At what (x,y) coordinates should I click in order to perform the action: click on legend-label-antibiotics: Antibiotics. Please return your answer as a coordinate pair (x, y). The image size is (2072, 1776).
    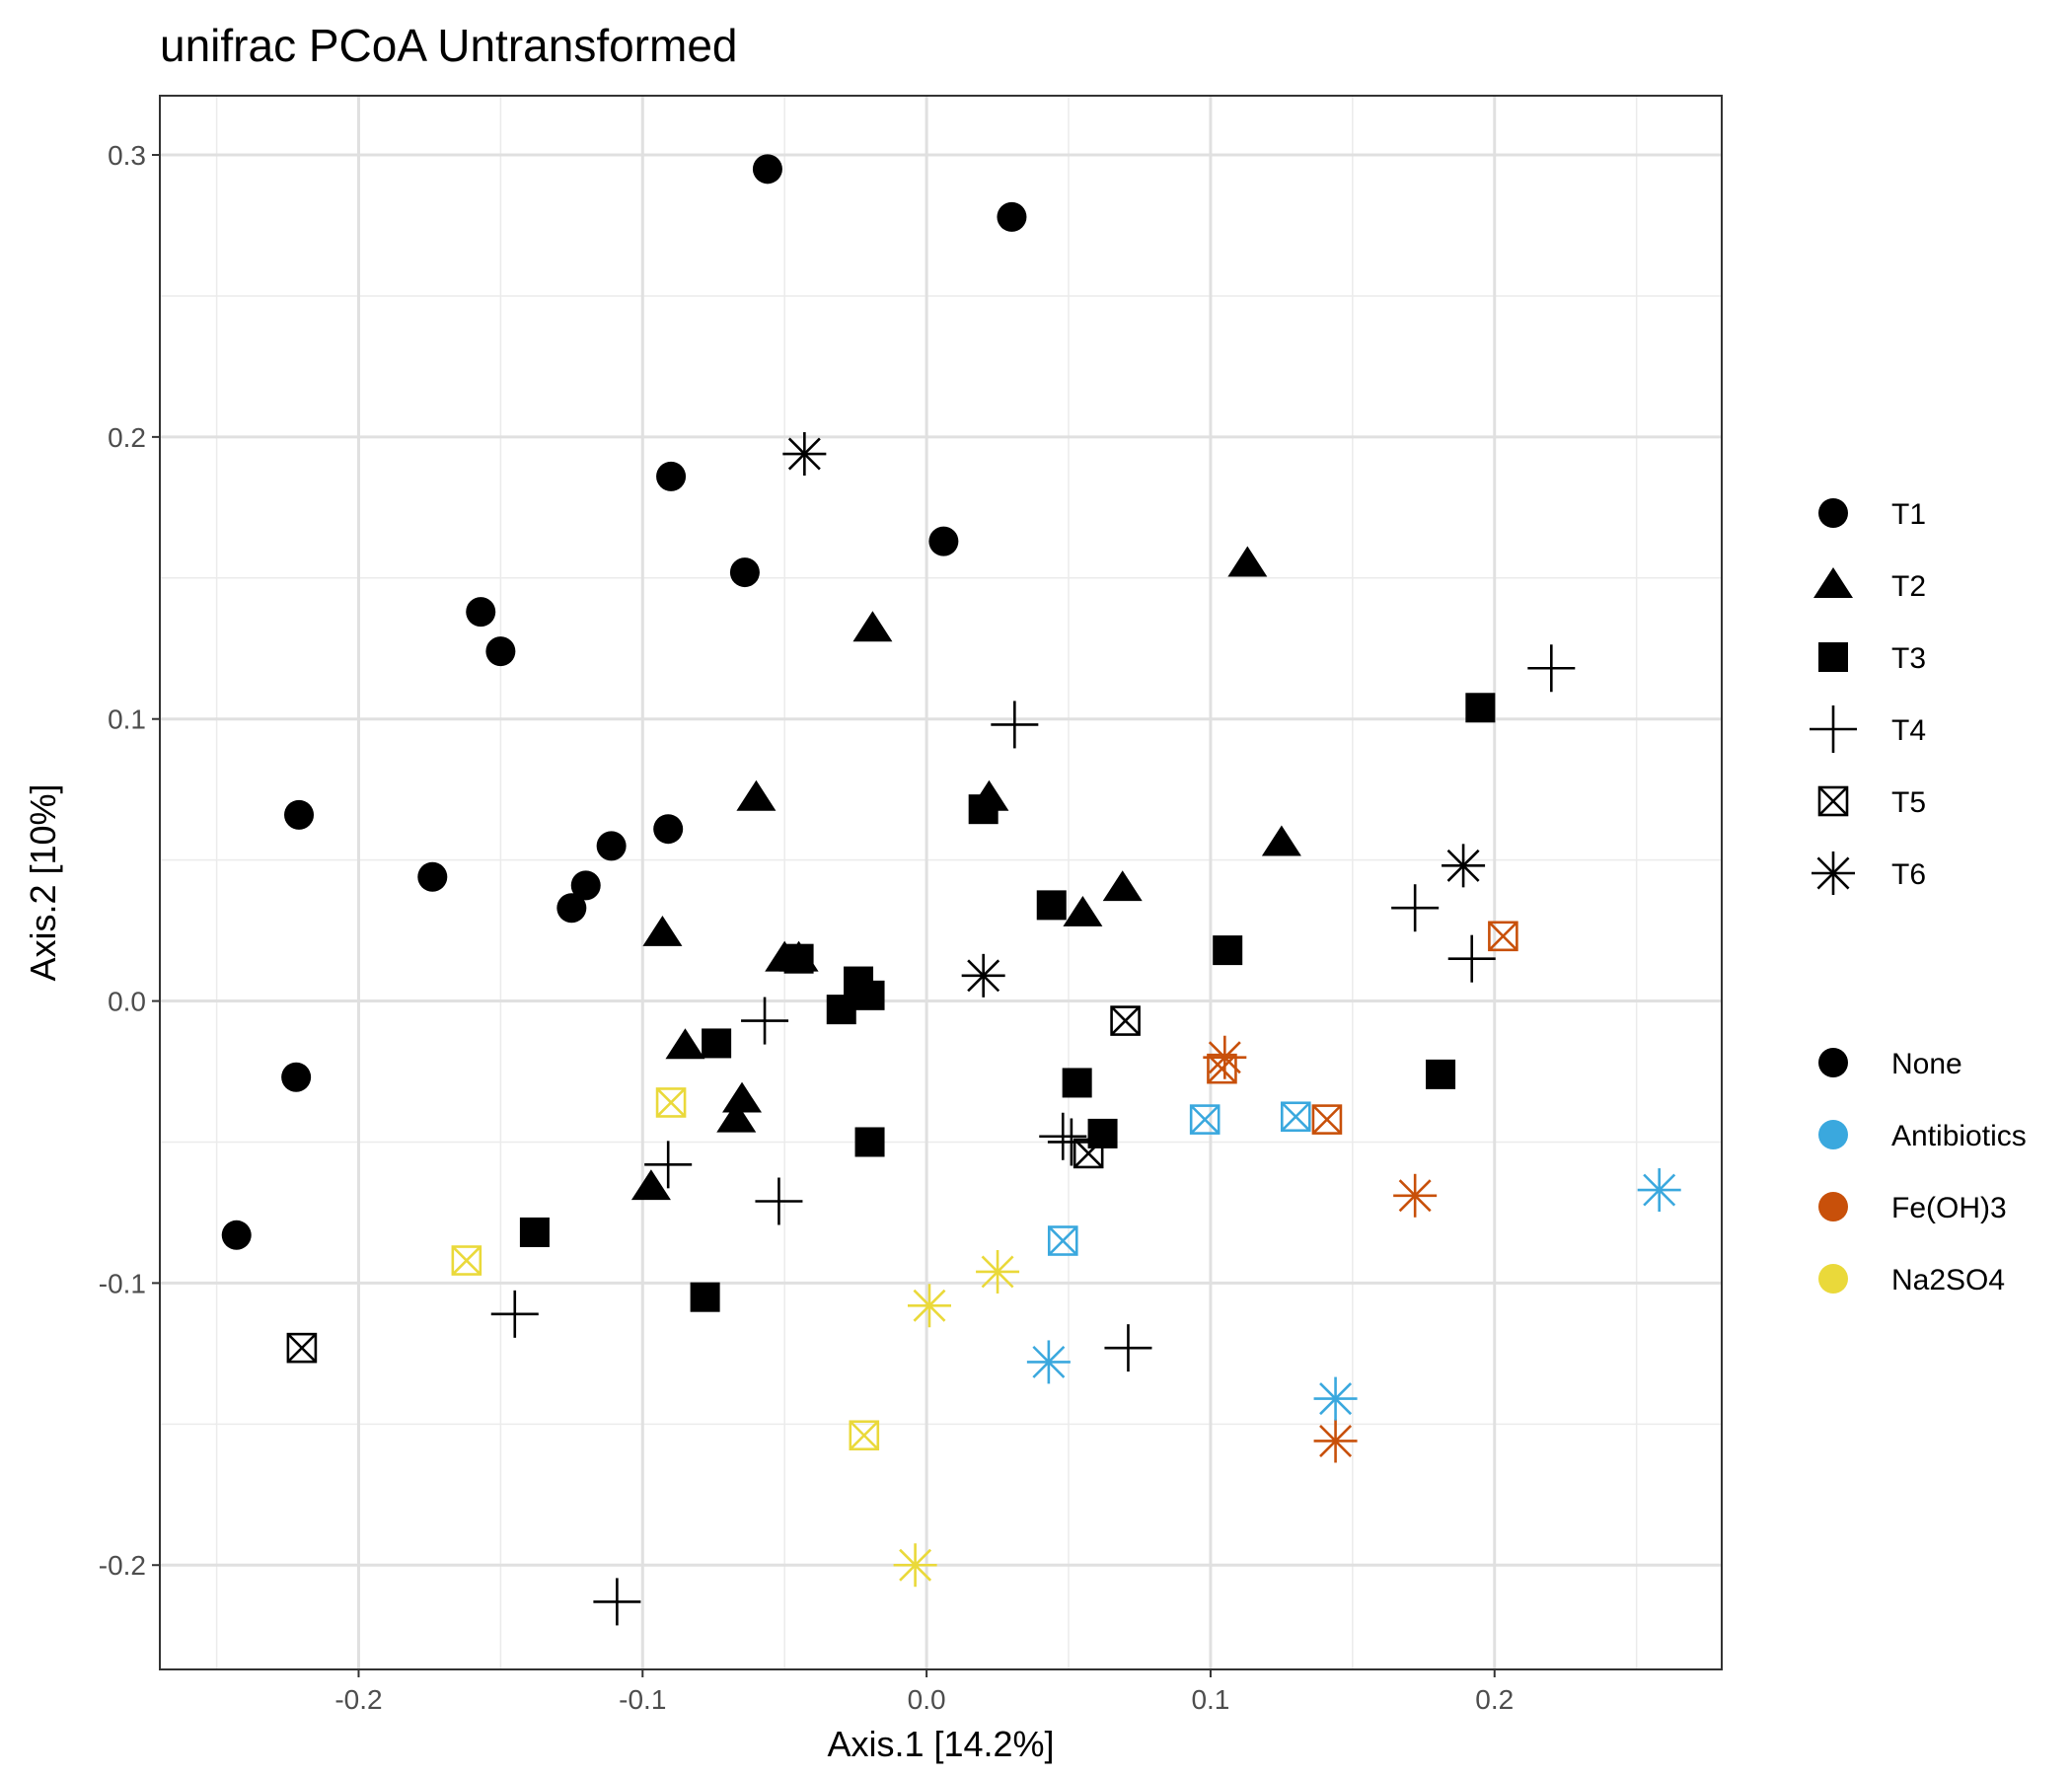
    Looking at the image, I should click on (1959, 1136).